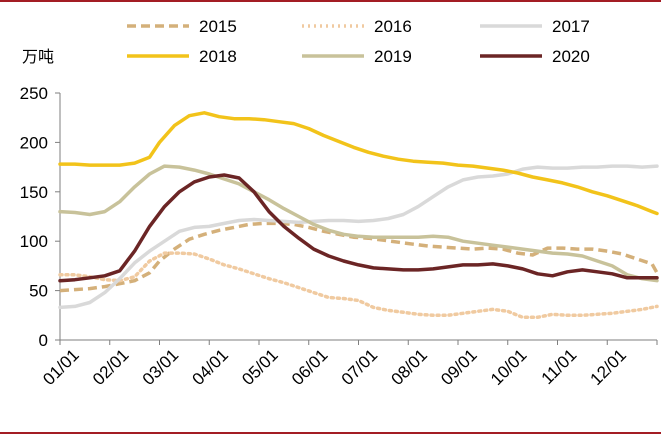  I want to click on legend: 2015 2016 2017 2018 2019 2020, so click(358, 41).